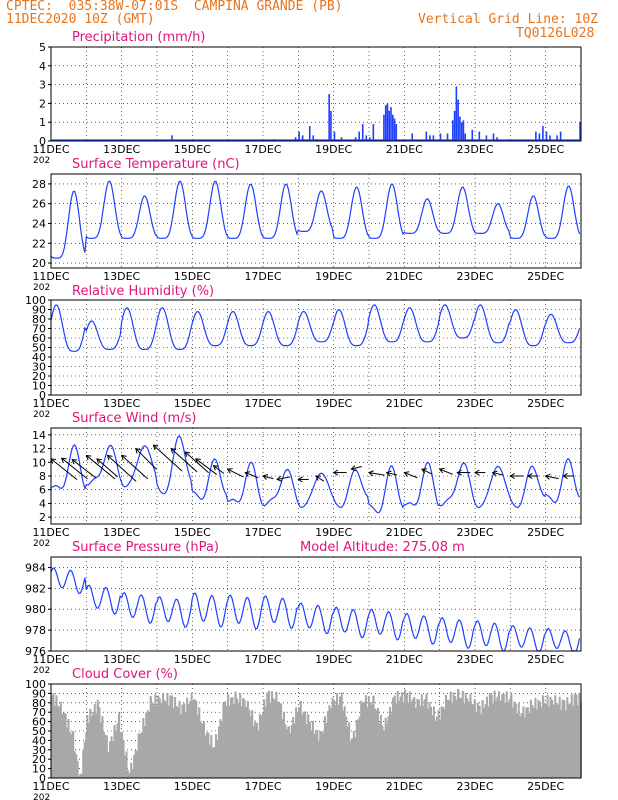  What do you see at coordinates (35, 630) in the screenshot?
I see `pressure-ytick-label: 978` at bounding box center [35, 630].